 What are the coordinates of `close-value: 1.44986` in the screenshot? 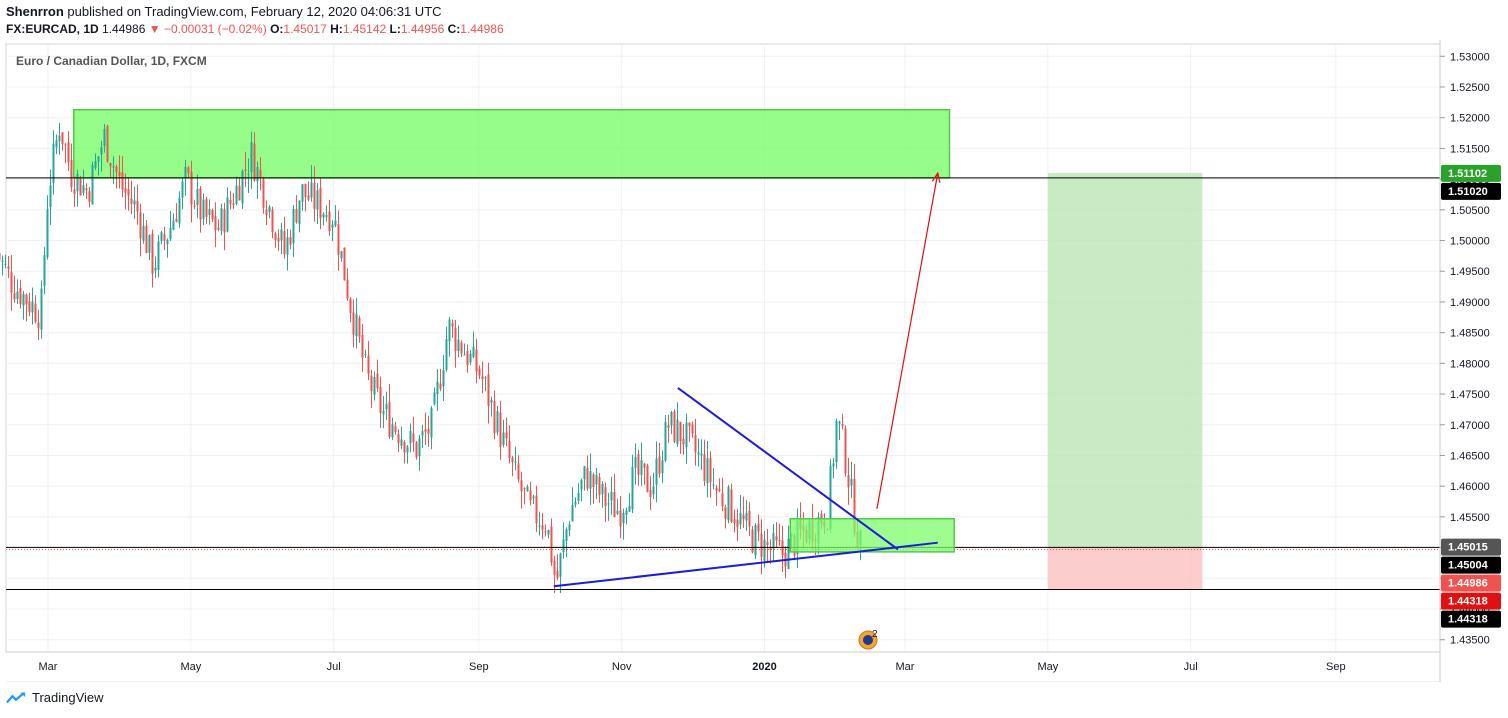 It's located at (482, 29).